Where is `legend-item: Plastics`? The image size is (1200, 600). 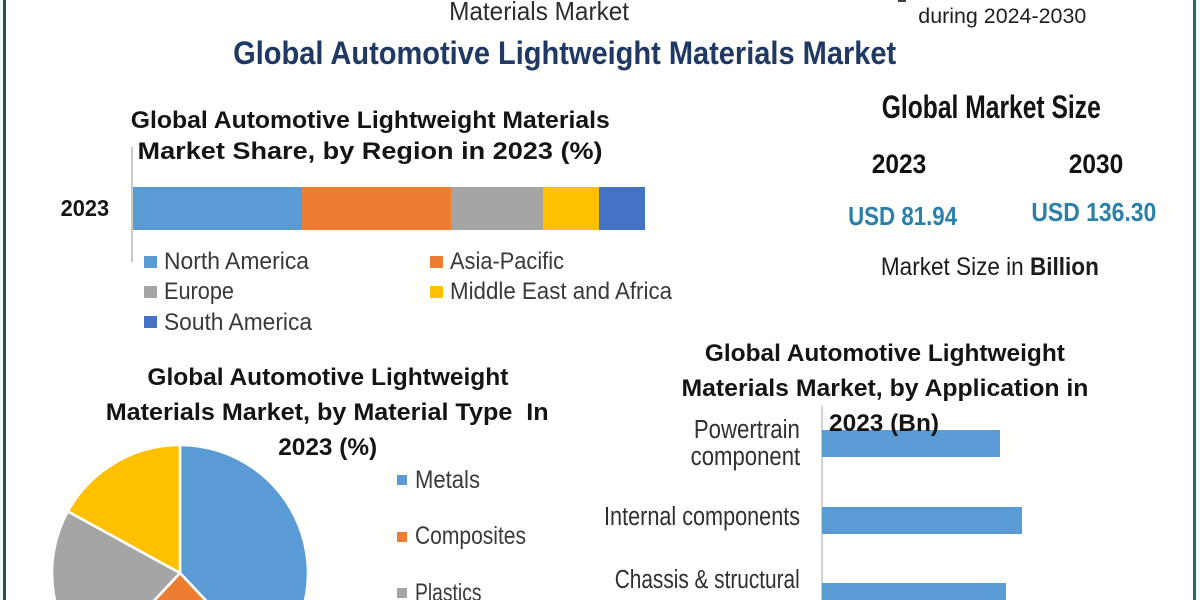 legend-item: Plastics is located at coordinates (471, 589).